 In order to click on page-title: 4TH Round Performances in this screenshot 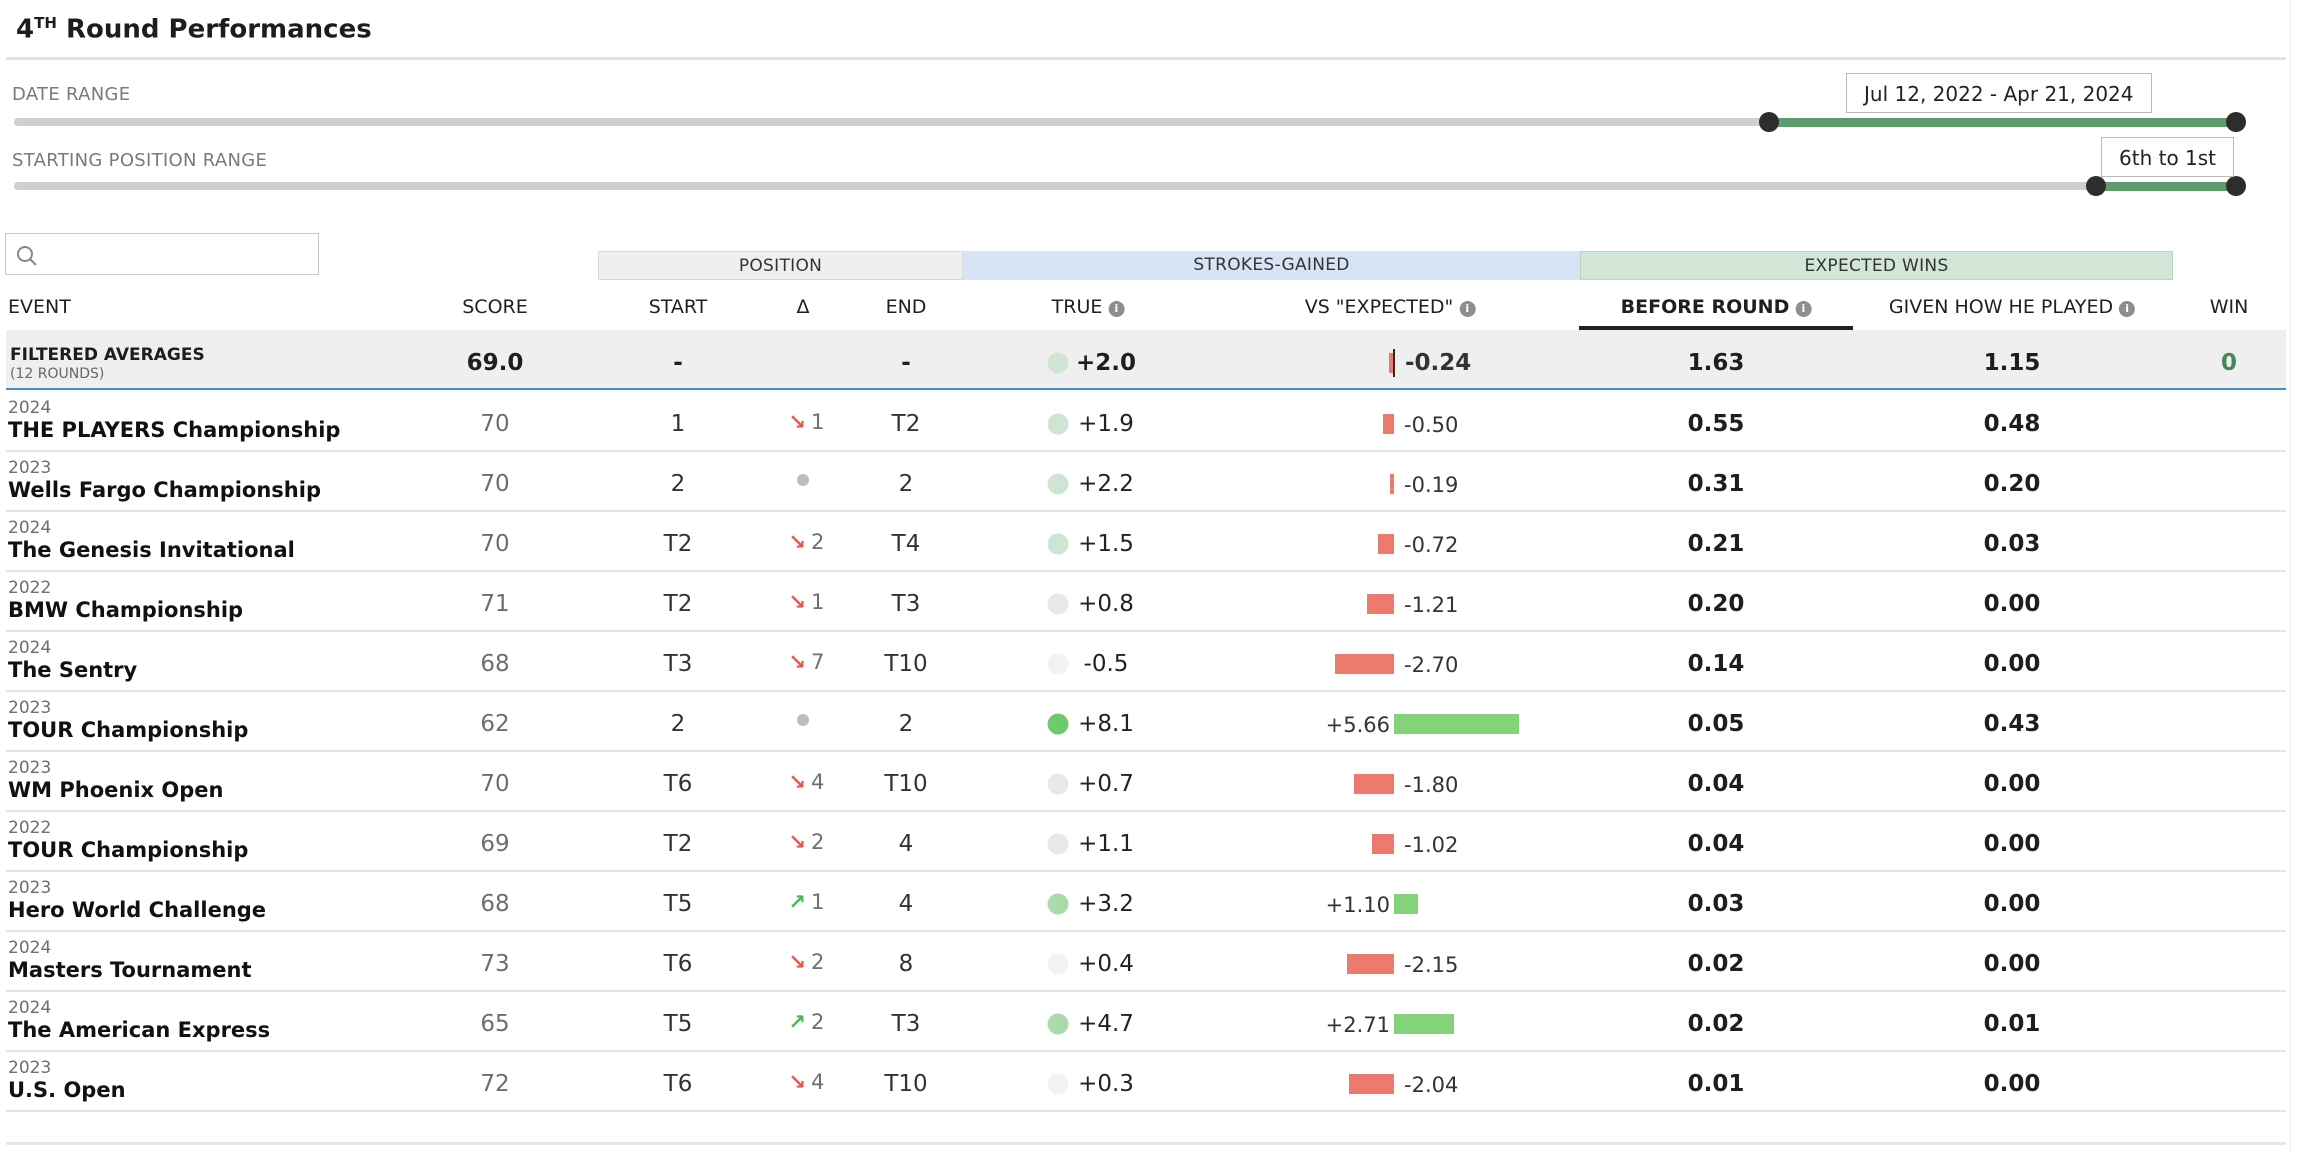, I will do `click(194, 29)`.